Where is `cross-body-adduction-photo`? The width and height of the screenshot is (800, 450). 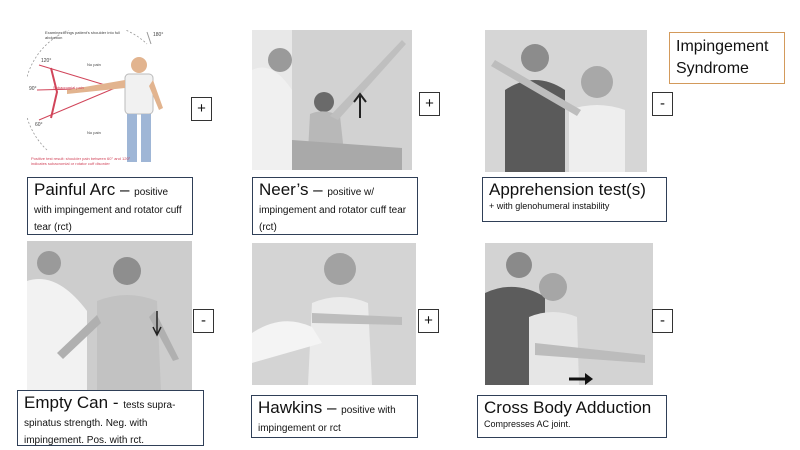 cross-body-adduction-photo is located at coordinates (569, 314).